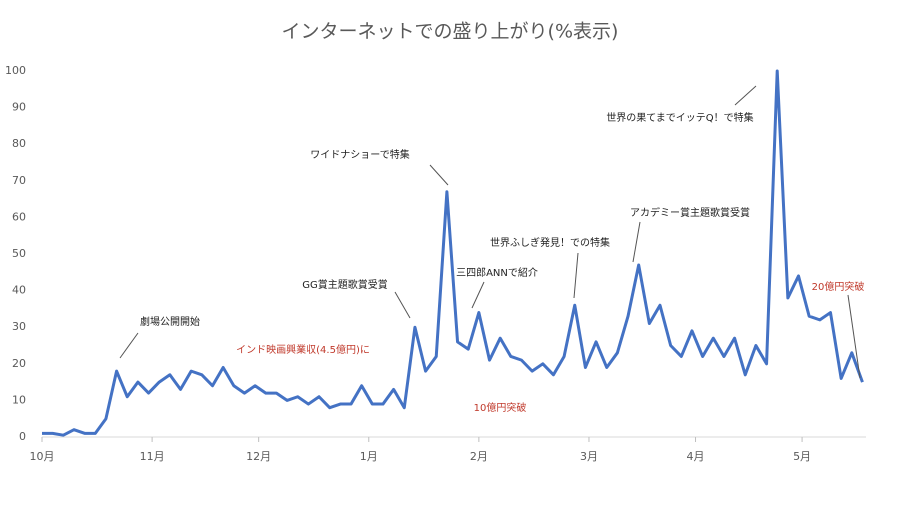  Describe the element at coordinates (303, 349) in the screenshot. I see `annotation: インド映画興業収(4.5億円)に` at that location.